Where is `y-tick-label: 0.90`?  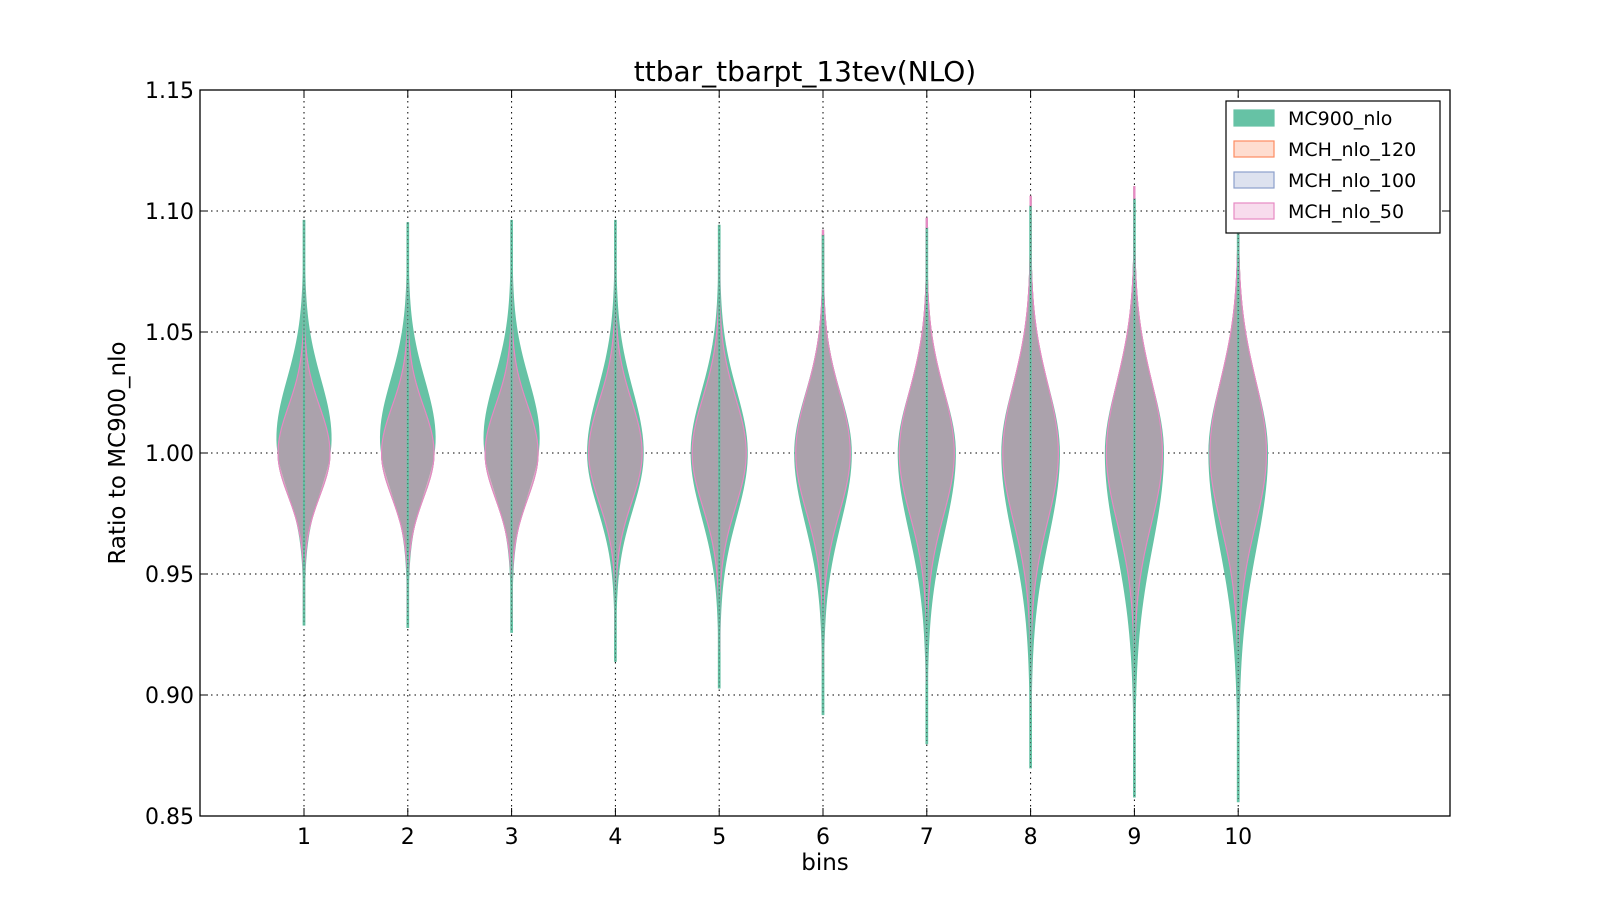 y-tick-label: 0.90 is located at coordinates (169, 696).